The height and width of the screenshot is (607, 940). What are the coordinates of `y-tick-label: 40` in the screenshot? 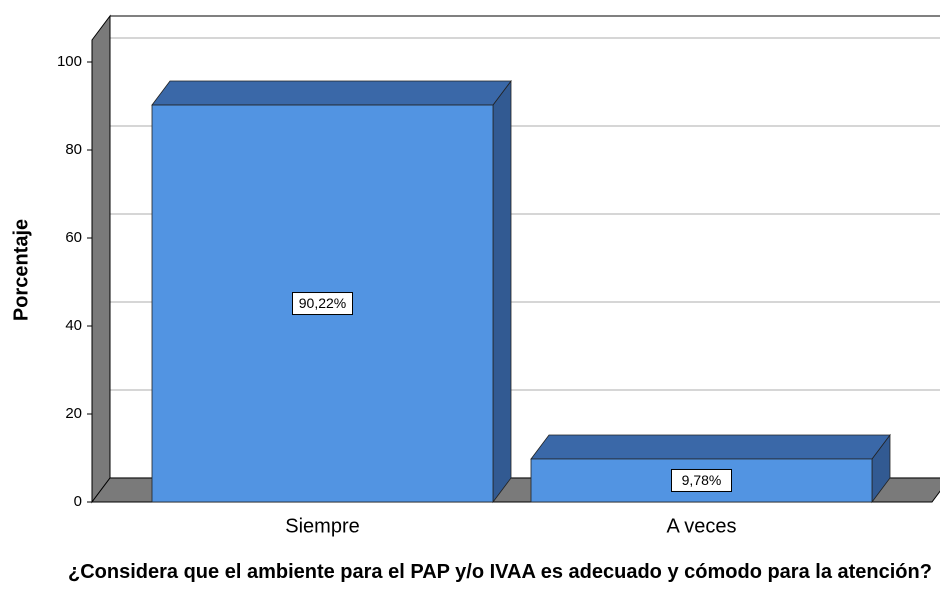 It's located at (73, 325).